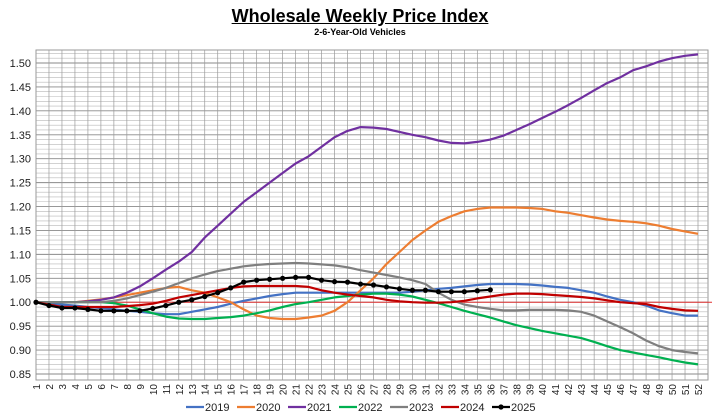 The image size is (720, 420). Describe the element at coordinates (141, 387) in the screenshot. I see `x-tick-label: 9` at that location.